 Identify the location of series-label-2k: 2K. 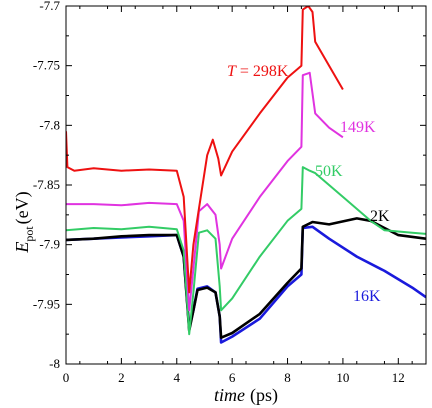
(380, 216).